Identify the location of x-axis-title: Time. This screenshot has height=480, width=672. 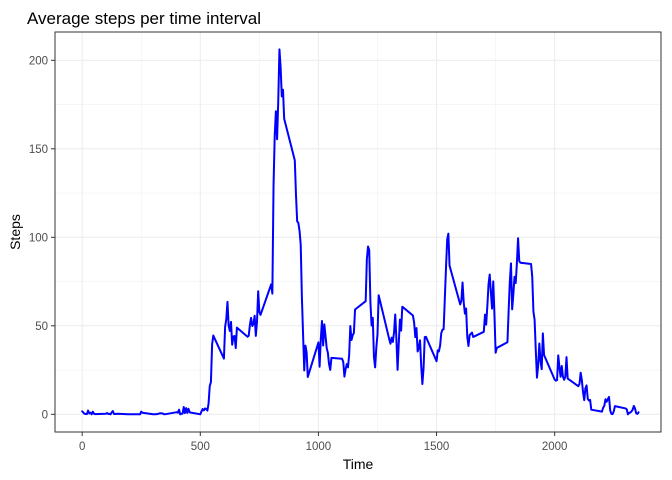
(358, 464).